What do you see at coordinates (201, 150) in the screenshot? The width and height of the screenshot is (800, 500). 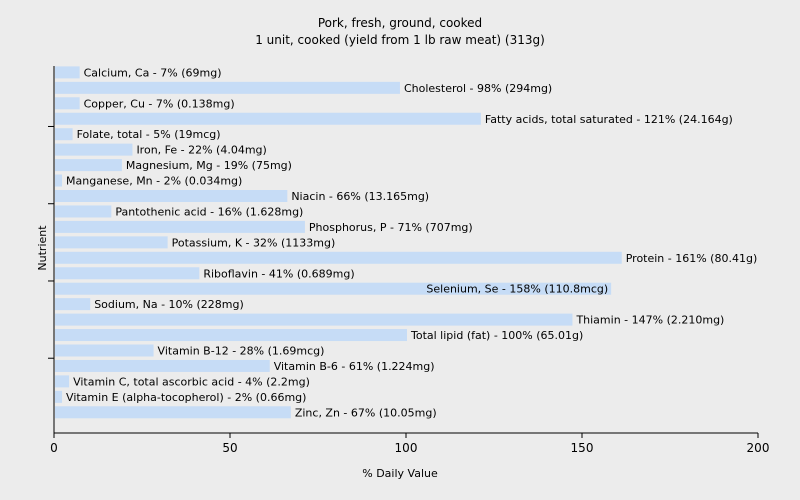 I see `data-label: Iron, Fe - 22% (4.04mg)` at bounding box center [201, 150].